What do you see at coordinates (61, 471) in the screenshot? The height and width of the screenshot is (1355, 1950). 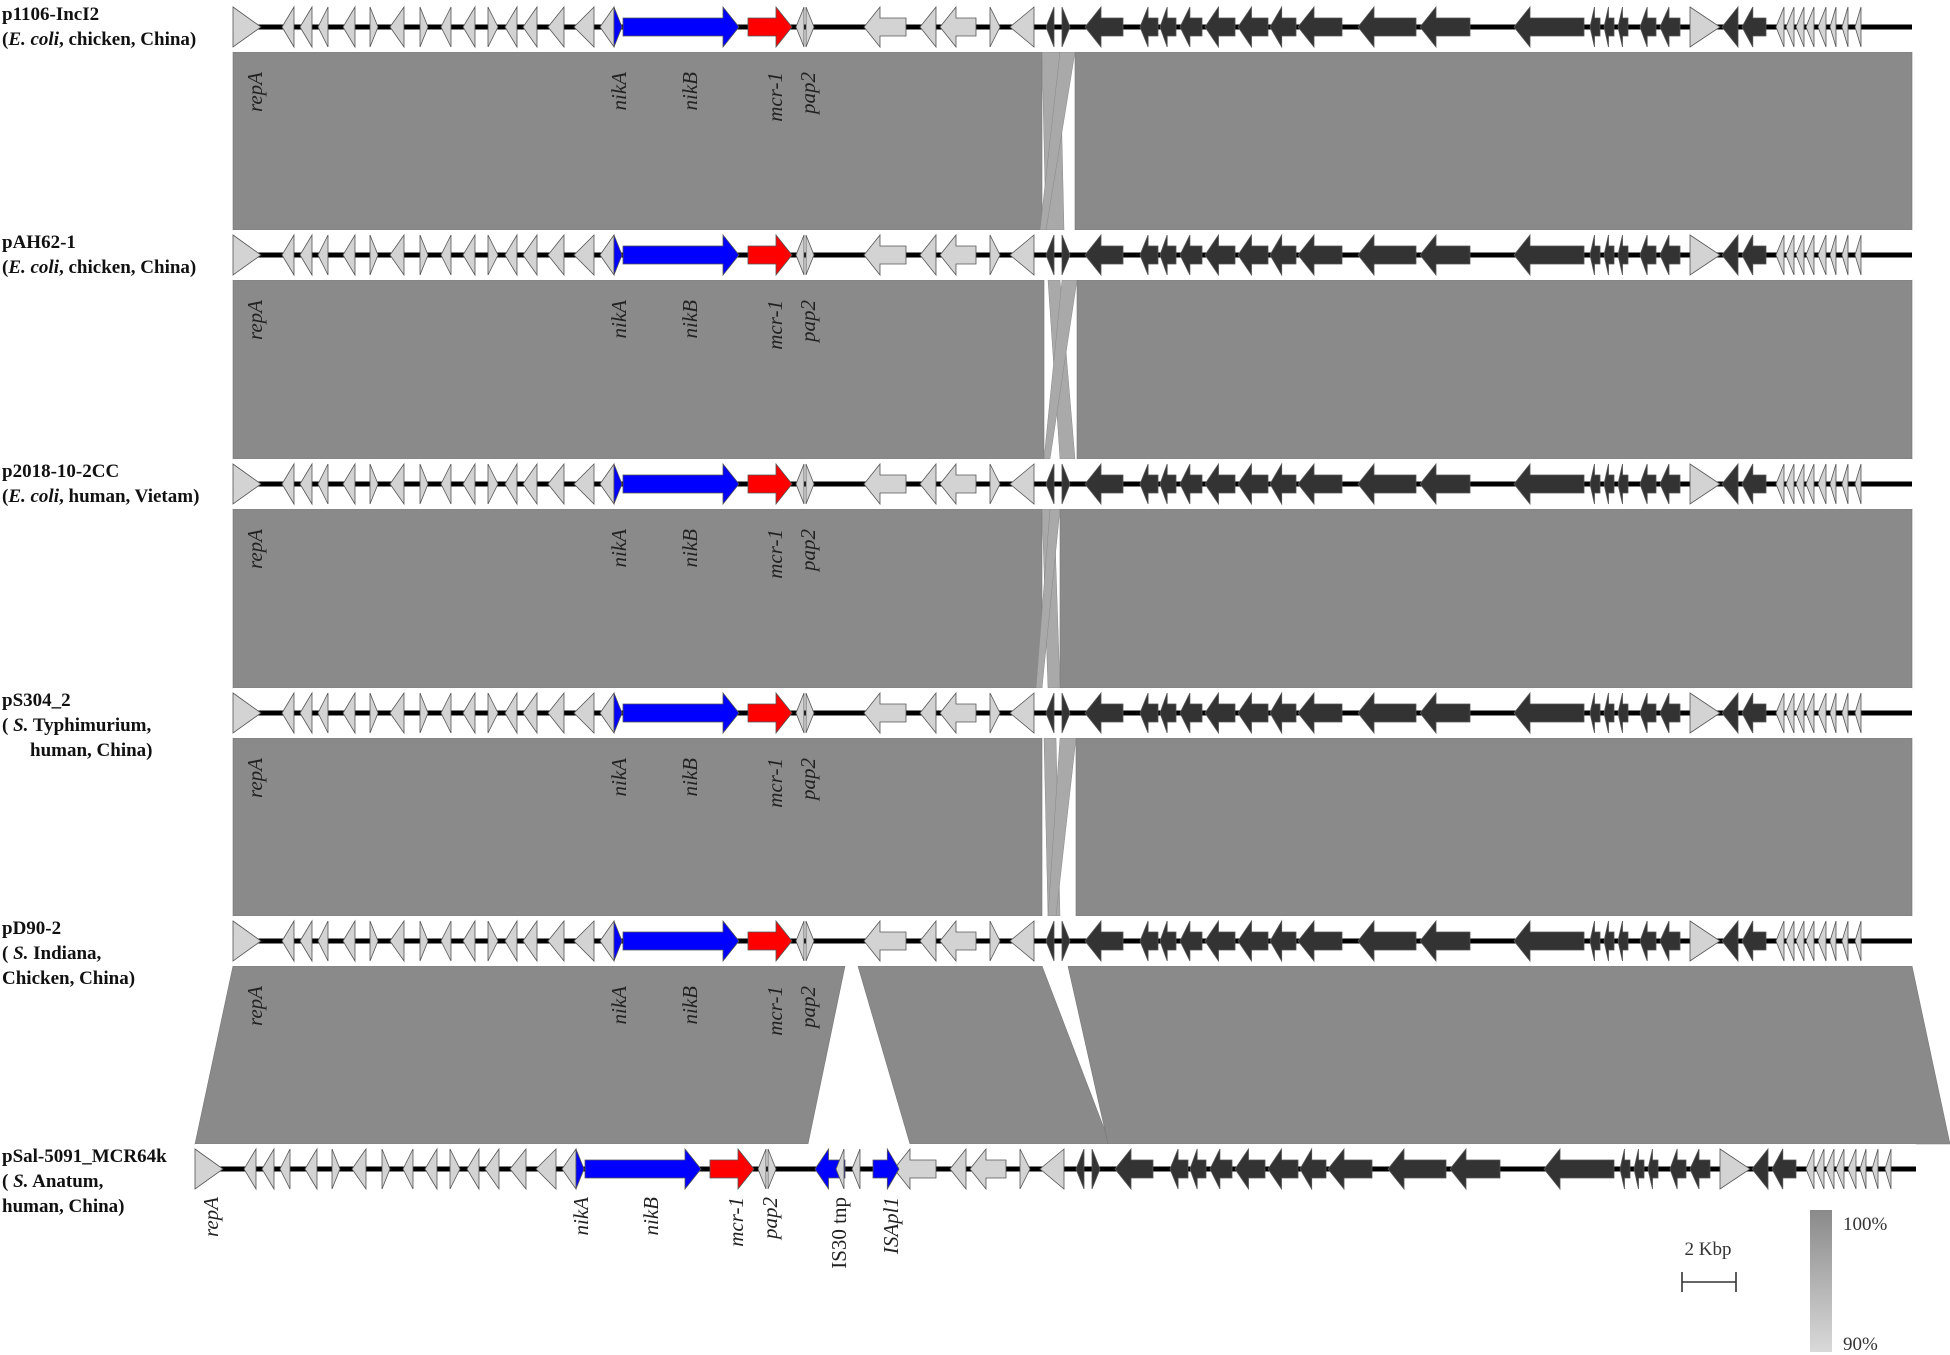 I see `plasmid-name: p2018-10-2CC` at bounding box center [61, 471].